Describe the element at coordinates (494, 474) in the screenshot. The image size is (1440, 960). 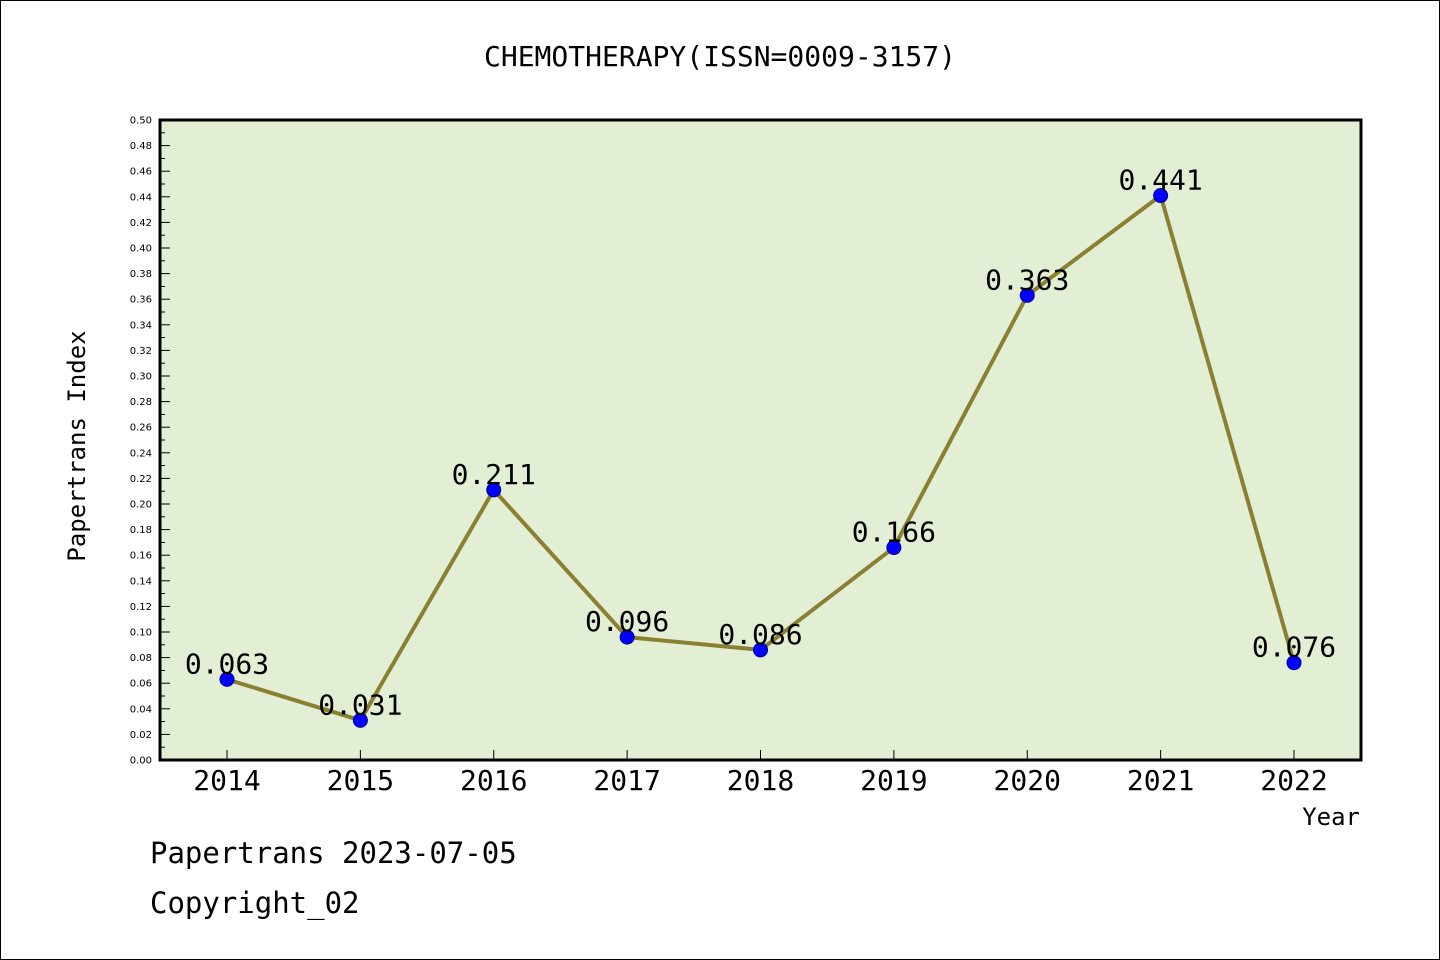
I see `data-label: 0.211` at that location.